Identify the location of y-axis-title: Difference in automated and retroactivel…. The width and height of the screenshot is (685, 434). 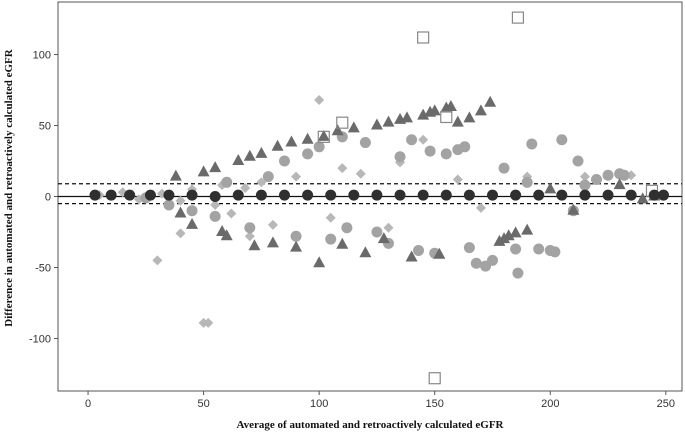
(9, 187).